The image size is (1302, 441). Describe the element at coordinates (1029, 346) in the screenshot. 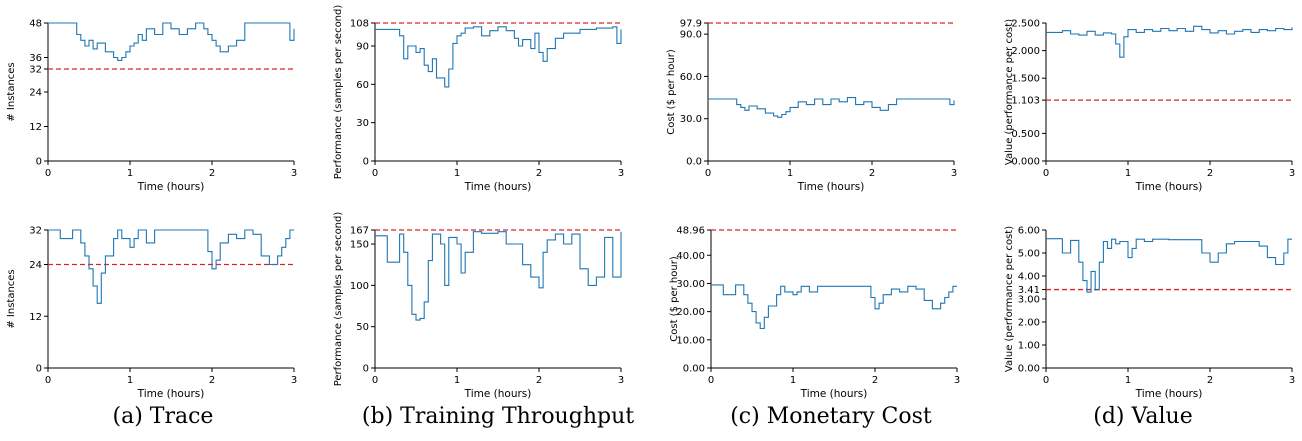

I see `y-tick-label: 1.00` at that location.